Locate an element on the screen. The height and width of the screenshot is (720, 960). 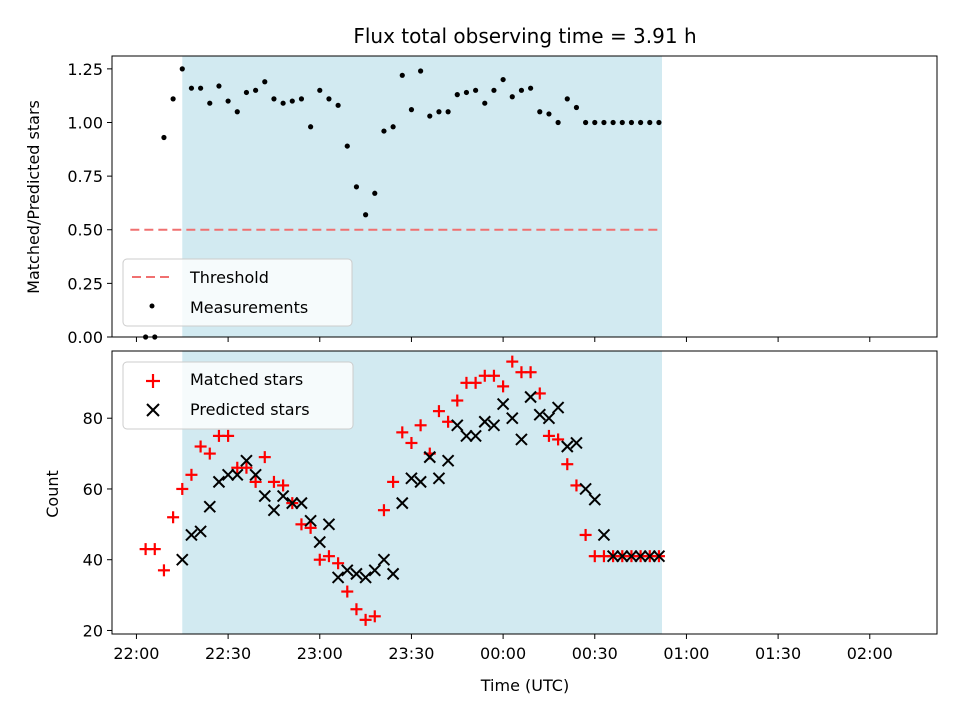
legend-threshold-label: Threshold is located at coordinates (229, 277).